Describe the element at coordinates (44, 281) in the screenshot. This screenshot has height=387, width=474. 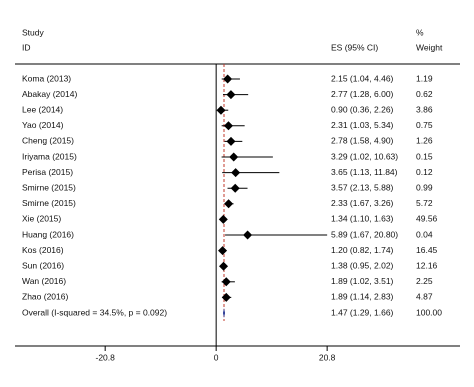
I see `study-label: Wan (2016)` at that location.